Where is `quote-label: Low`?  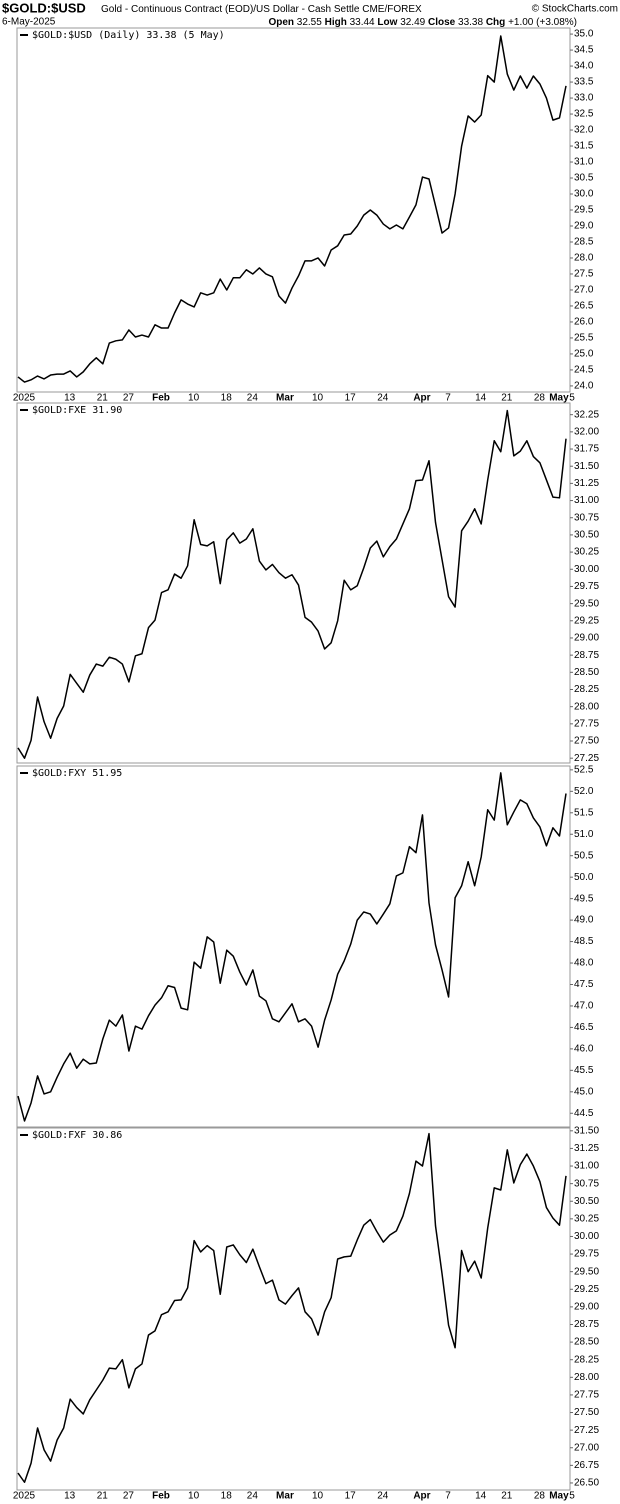
quote-label: Low is located at coordinates (387, 22).